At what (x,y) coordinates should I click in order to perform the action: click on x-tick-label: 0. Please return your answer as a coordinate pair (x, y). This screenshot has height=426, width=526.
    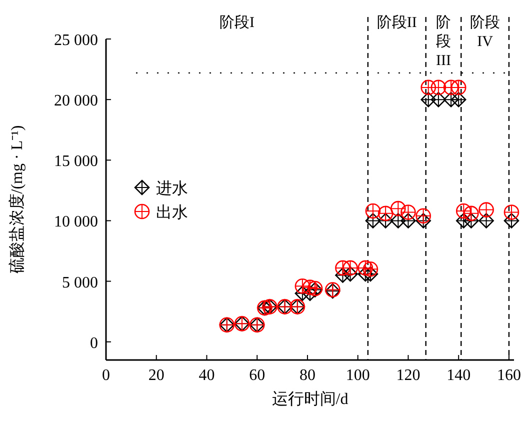
    Looking at the image, I should click on (106, 375).